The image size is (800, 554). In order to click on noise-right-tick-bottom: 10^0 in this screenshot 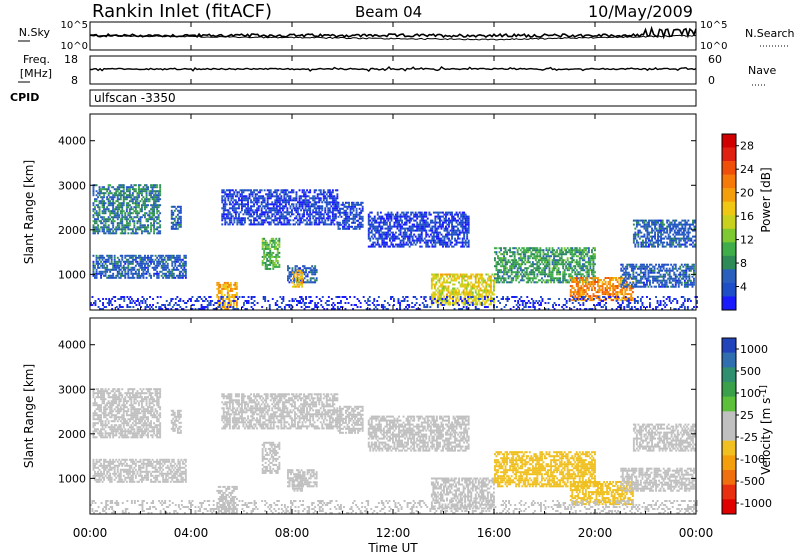, I will do `click(713, 46)`.